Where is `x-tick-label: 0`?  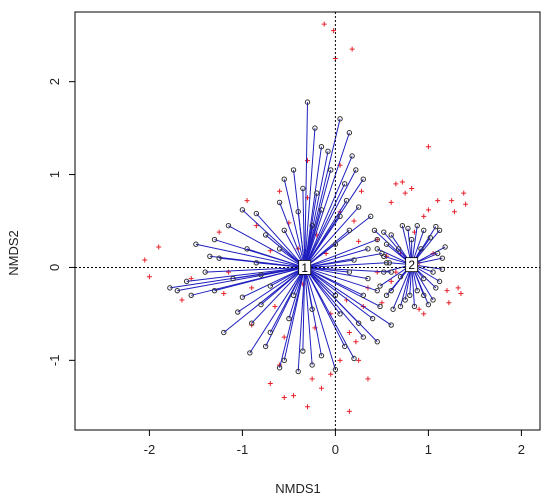 x-tick-label: 0 is located at coordinates (335, 449).